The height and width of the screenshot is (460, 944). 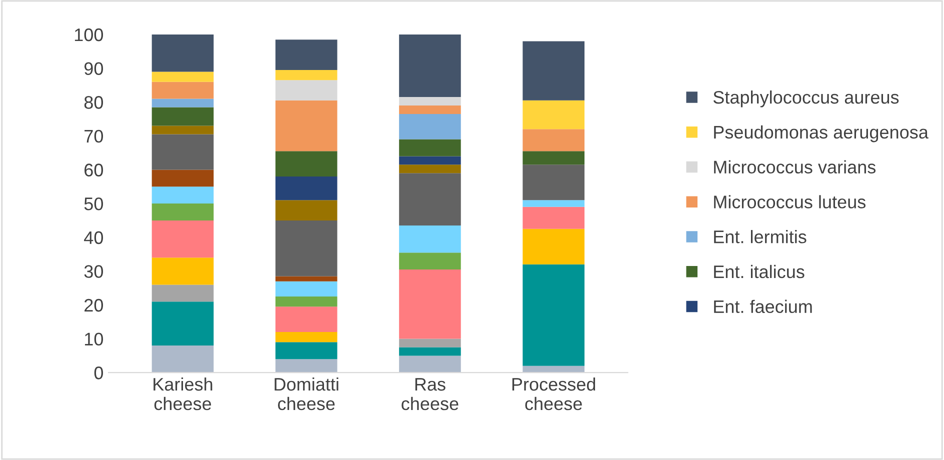 What do you see at coordinates (760, 237) in the screenshot?
I see `legend-label: Ent. lermitis` at bounding box center [760, 237].